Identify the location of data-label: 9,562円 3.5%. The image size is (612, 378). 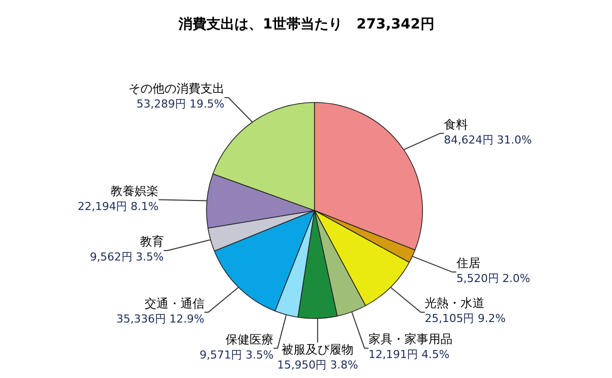
(127, 257).